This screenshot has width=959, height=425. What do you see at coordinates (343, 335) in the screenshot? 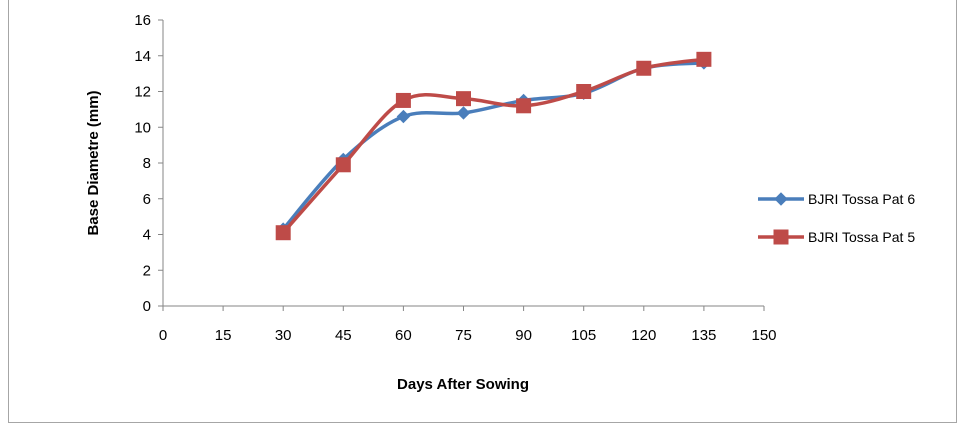
I see `x-tick-label: 45` at bounding box center [343, 335].